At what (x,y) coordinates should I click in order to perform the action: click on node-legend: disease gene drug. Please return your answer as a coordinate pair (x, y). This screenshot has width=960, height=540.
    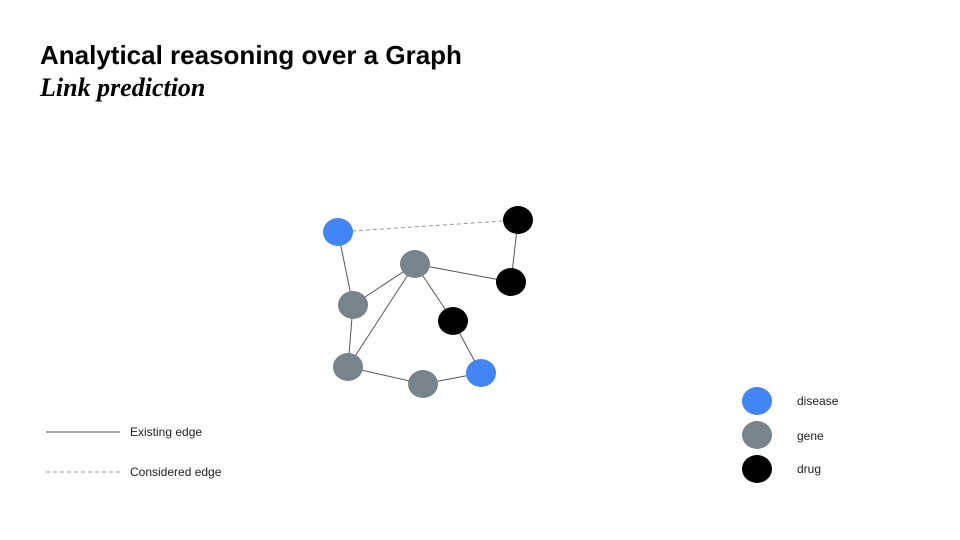
    Looking at the image, I should click on (790, 435).